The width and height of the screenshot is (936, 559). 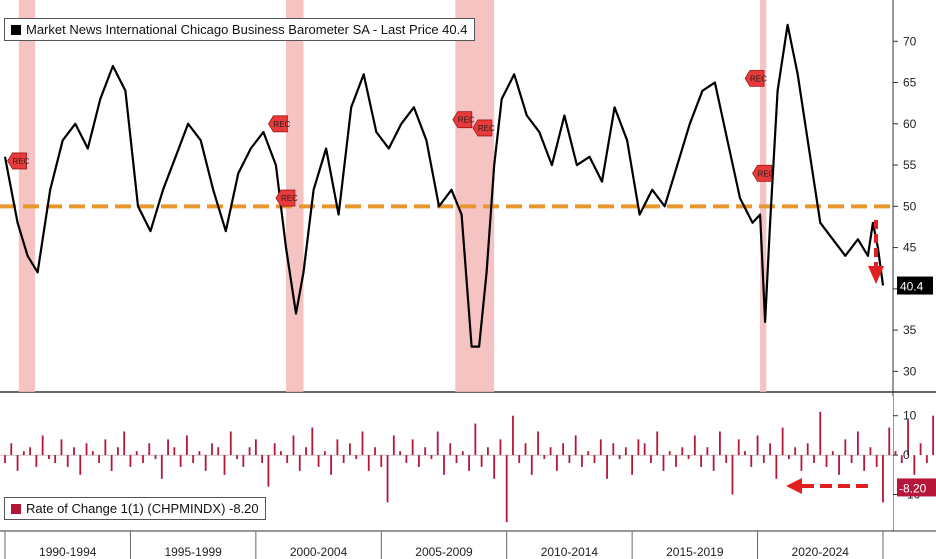 I want to click on top-y-axis: 30354045505560657040.4, so click(x=913, y=206).